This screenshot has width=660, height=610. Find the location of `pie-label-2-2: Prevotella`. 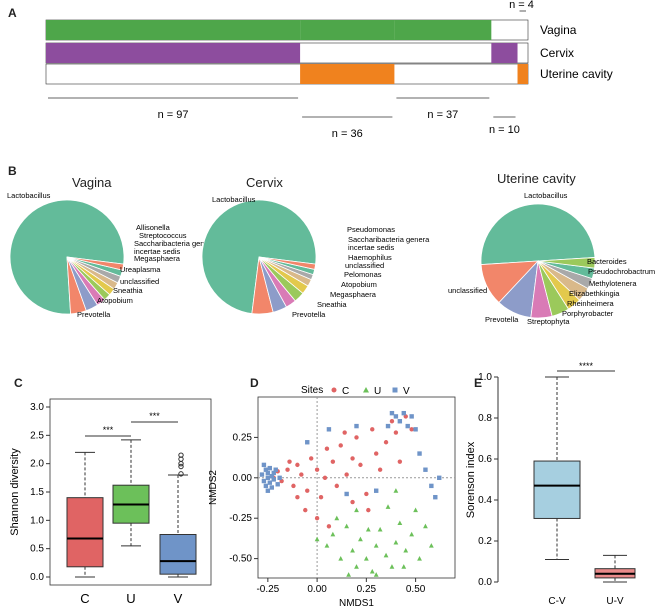

pie-label-2-2: Prevotella is located at coordinates (502, 319).